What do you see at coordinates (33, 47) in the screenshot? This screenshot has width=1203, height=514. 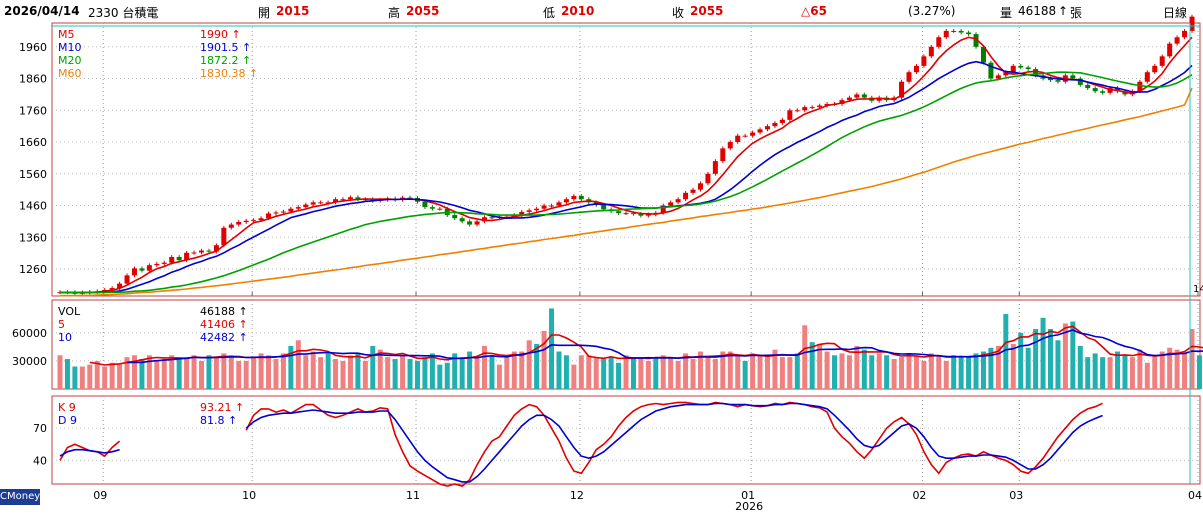 I see `y-tick-label: 1960` at bounding box center [33, 47].